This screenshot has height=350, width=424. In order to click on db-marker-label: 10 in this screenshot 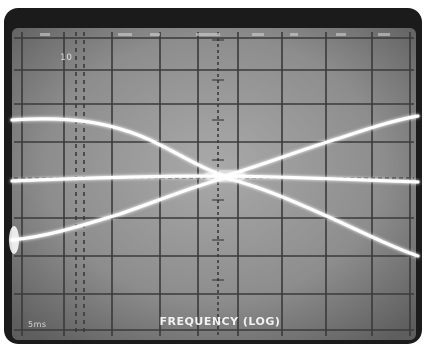, I will do `click(66, 58)`.